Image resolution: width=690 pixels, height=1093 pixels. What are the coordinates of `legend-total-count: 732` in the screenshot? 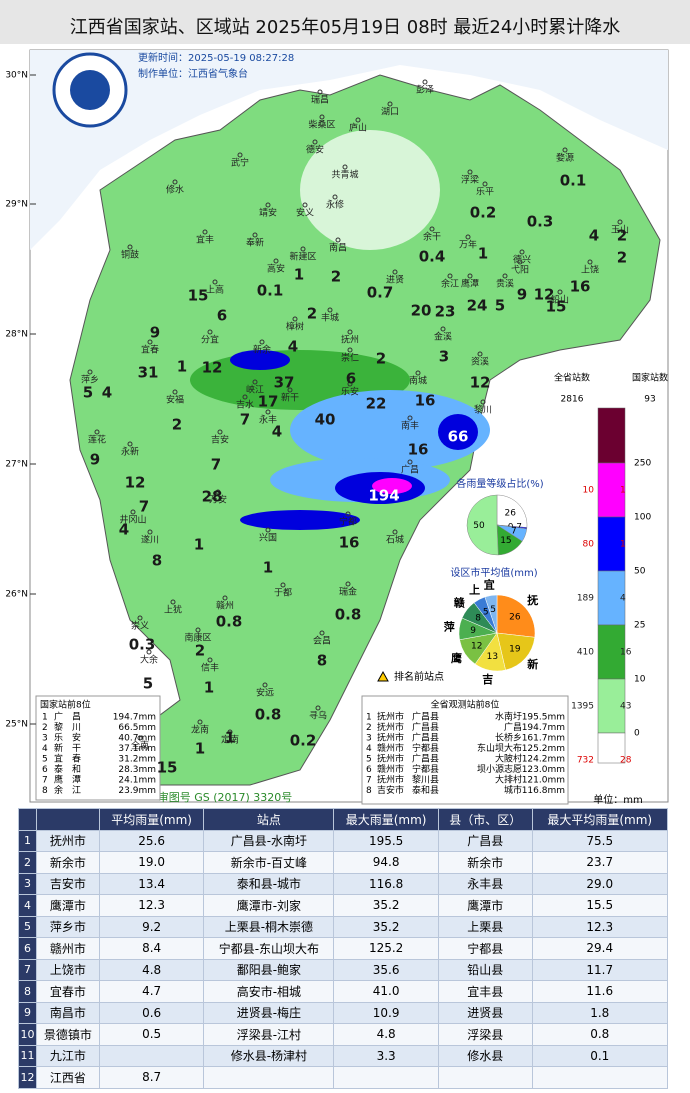 It's located at (585, 761).